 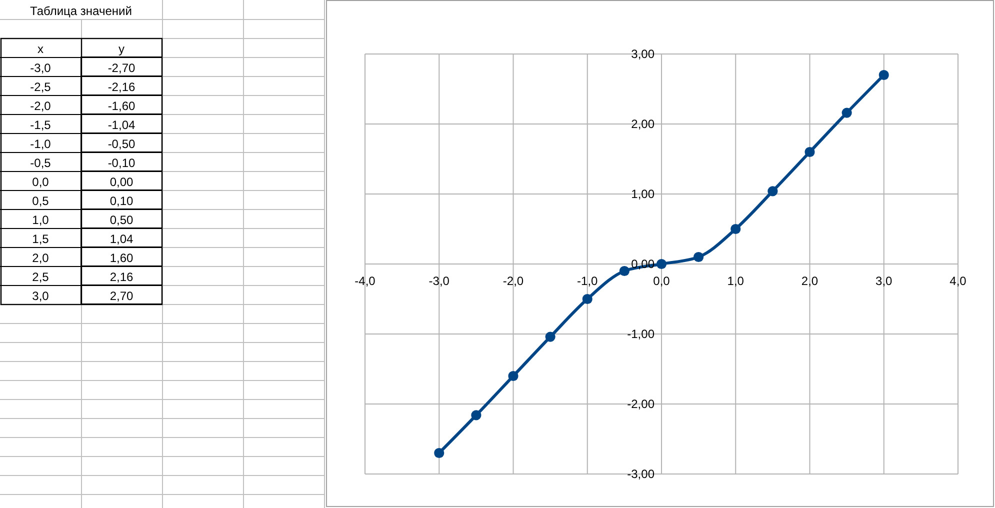 What do you see at coordinates (641, 404) in the screenshot?
I see `y-tick-label: -2,00` at bounding box center [641, 404].